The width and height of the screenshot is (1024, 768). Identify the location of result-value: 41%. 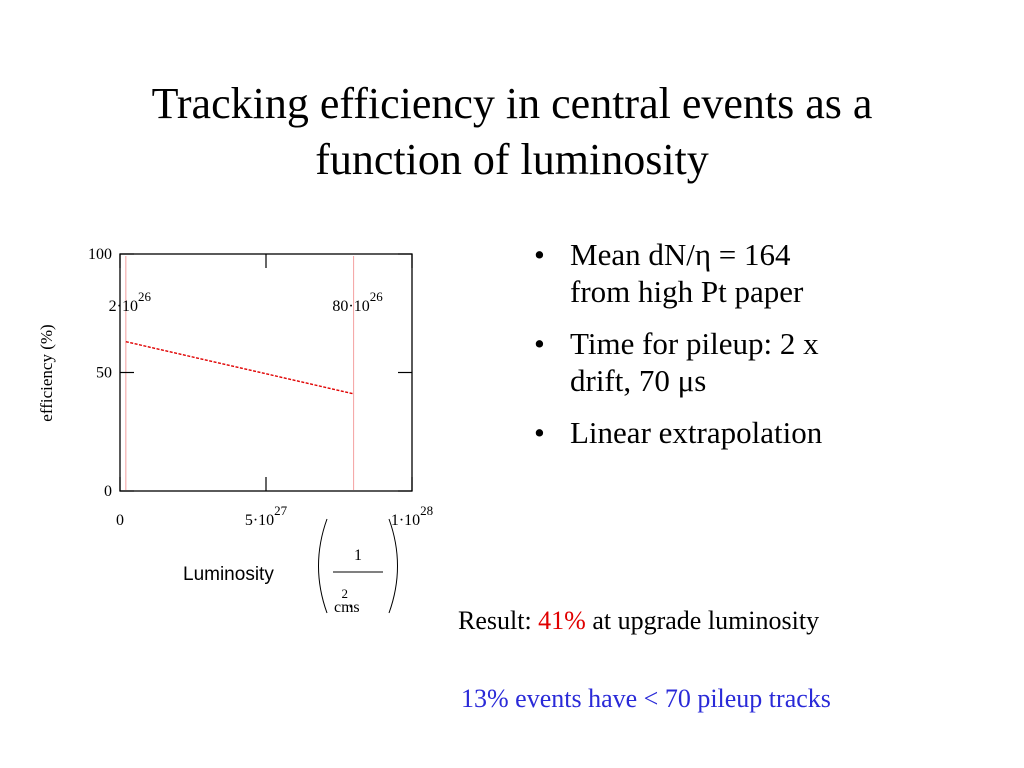
(562, 620).